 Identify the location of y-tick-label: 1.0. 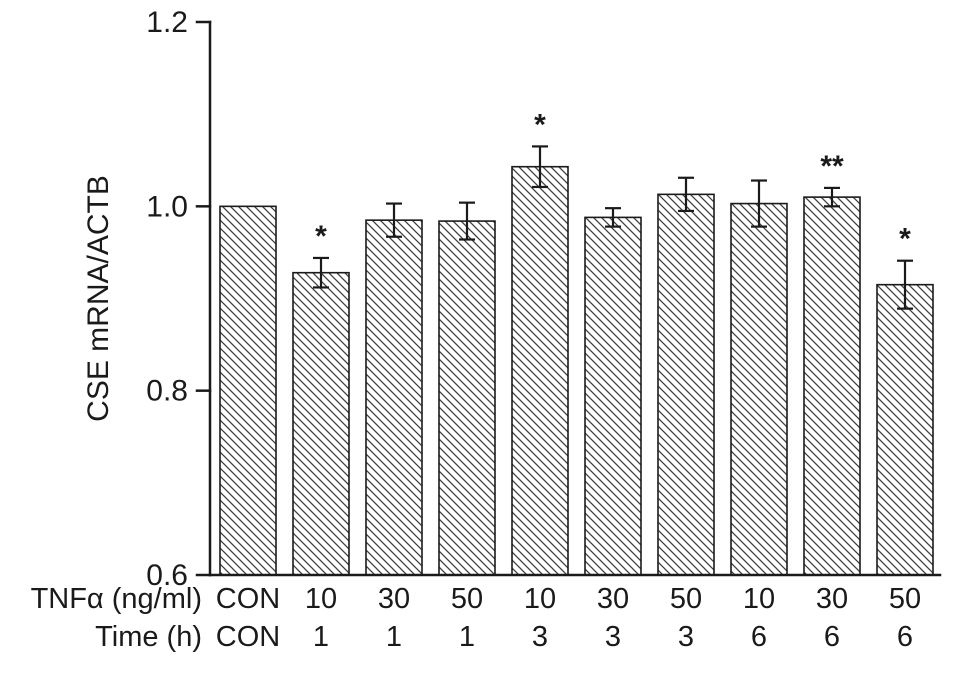
(167, 206).